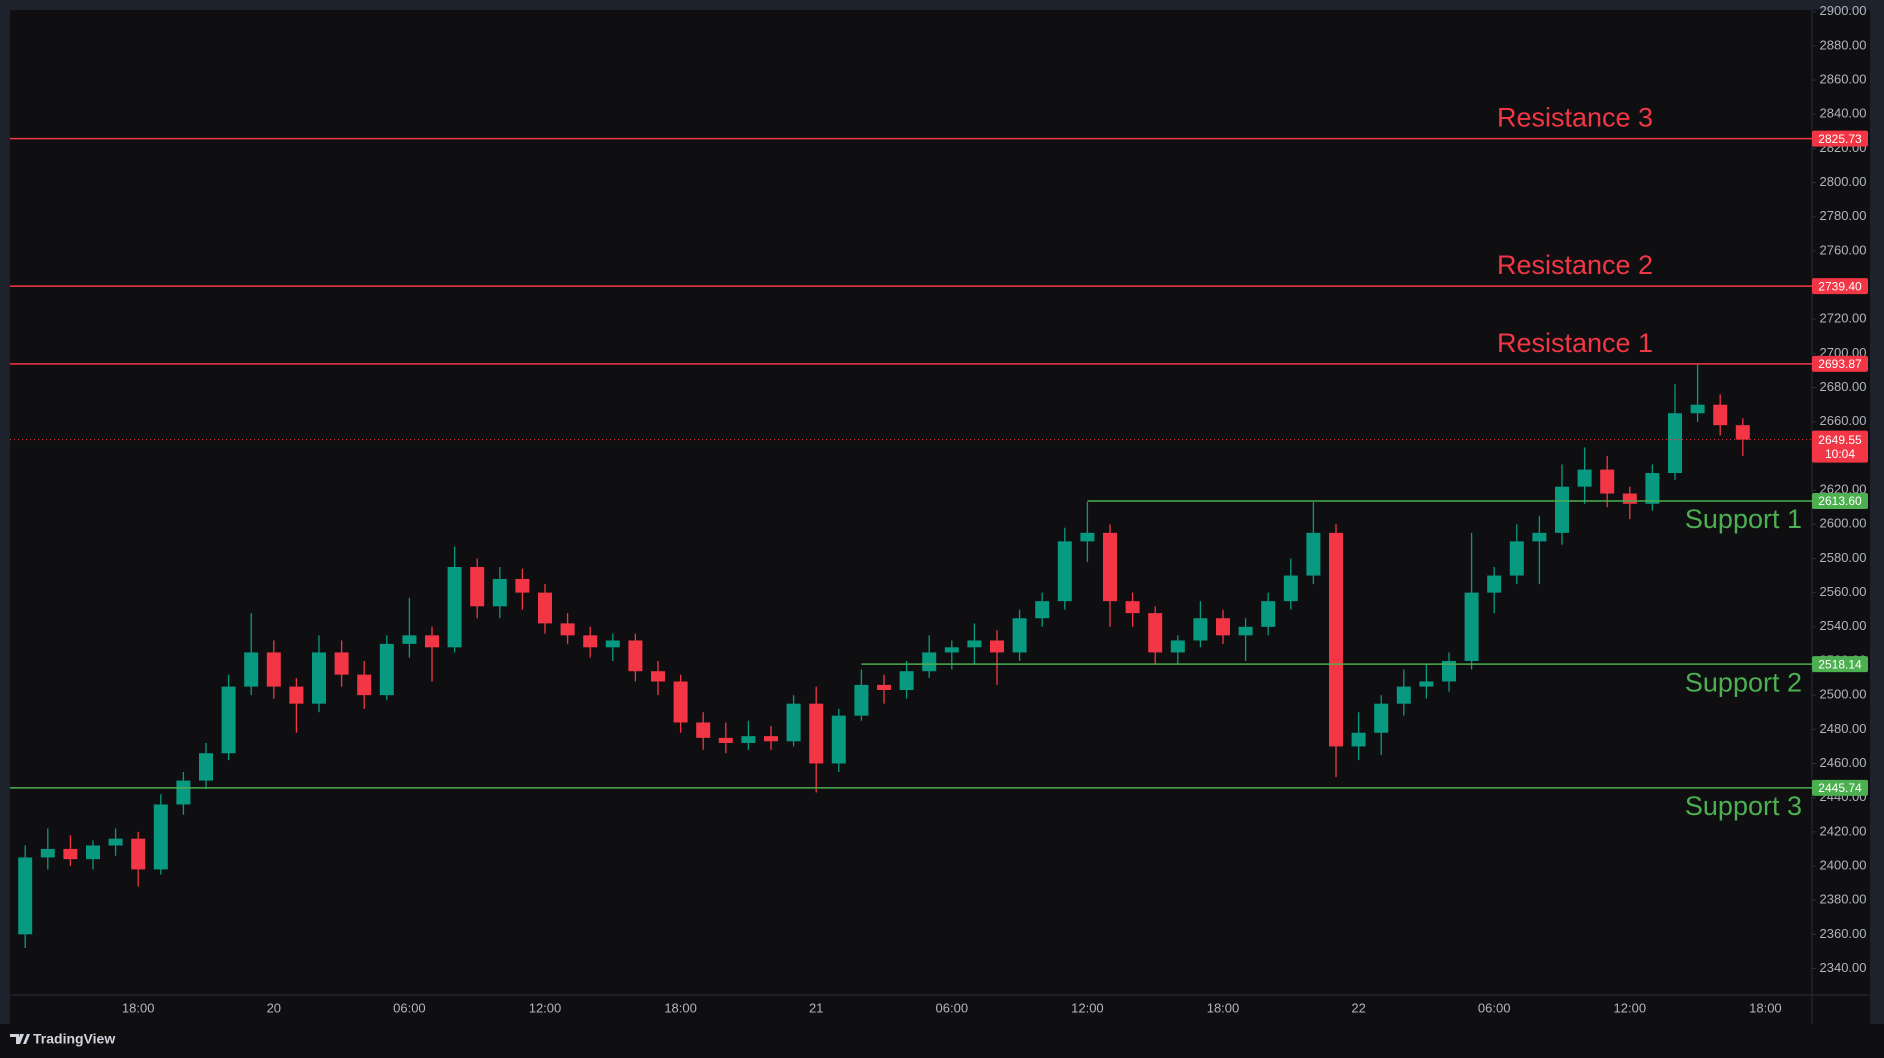  I want to click on level-label: Resistance 3, so click(1575, 118).